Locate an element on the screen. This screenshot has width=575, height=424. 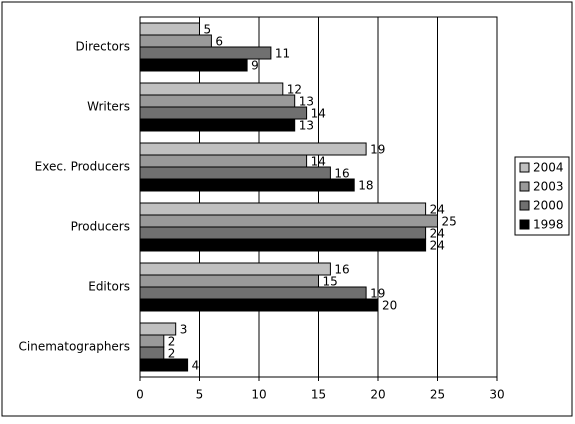
data-label: 25 is located at coordinates (449, 222).